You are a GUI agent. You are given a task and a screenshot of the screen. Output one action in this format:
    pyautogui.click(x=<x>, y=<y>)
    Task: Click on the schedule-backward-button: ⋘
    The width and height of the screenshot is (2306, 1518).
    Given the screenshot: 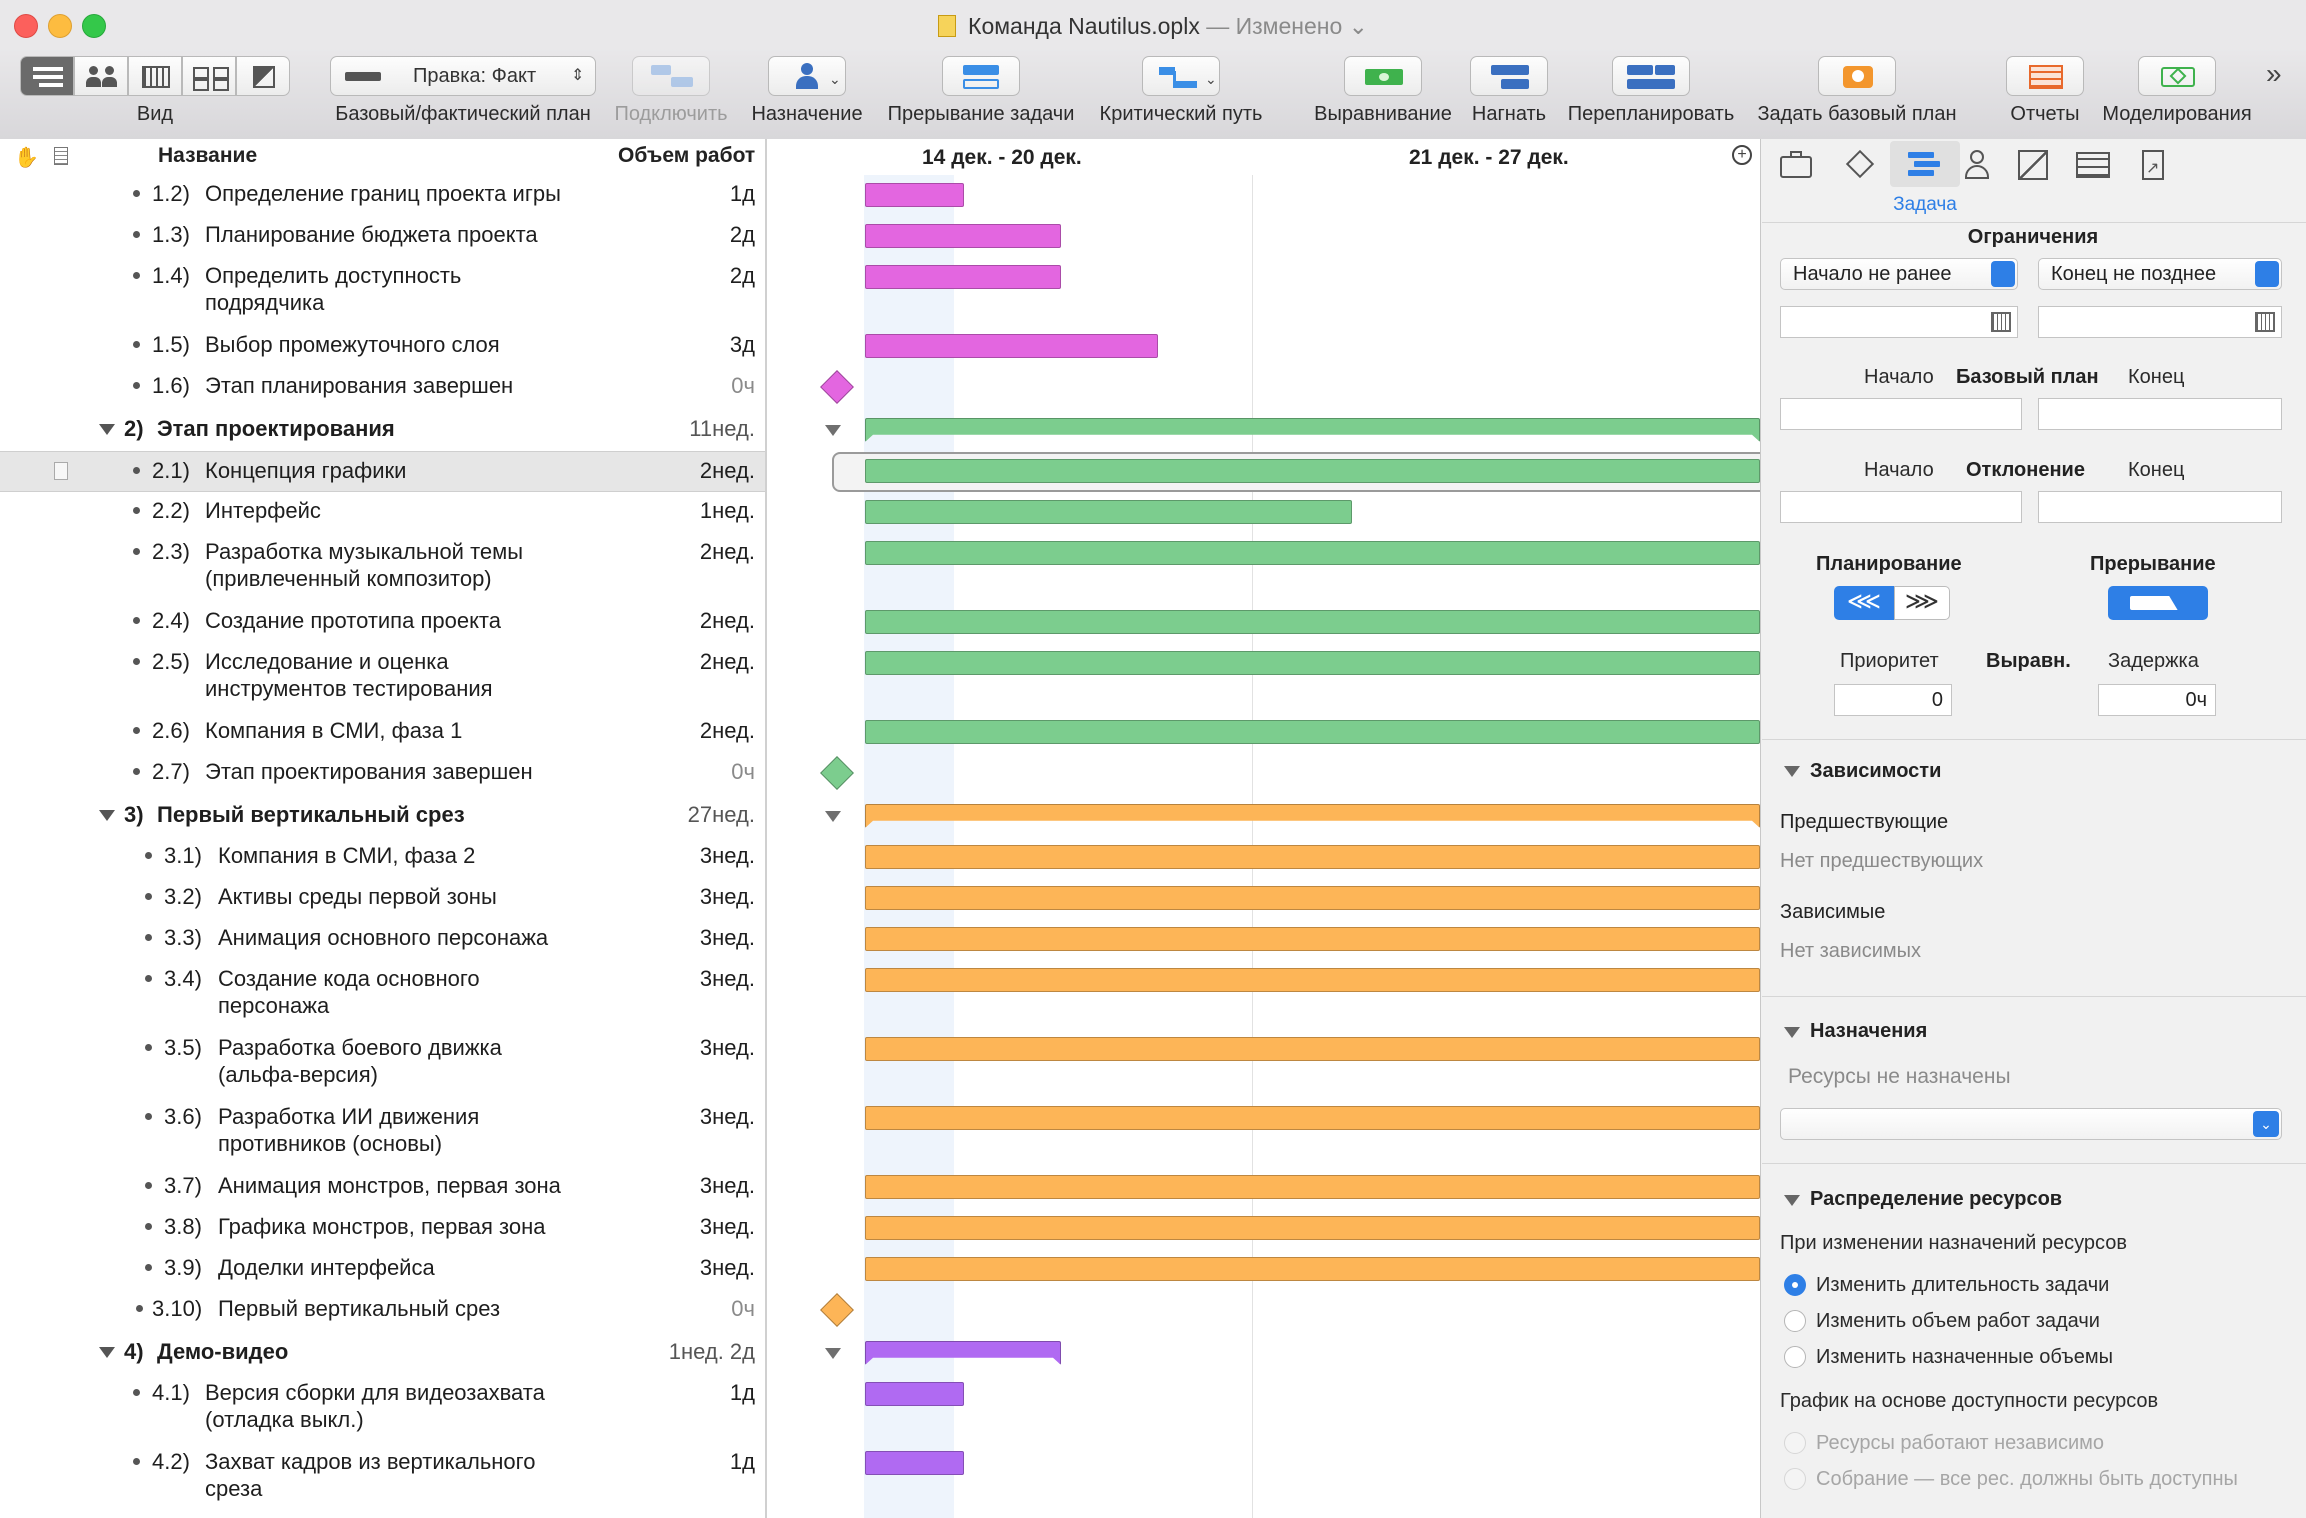 What is the action you would take?
    pyautogui.click(x=1864, y=603)
    